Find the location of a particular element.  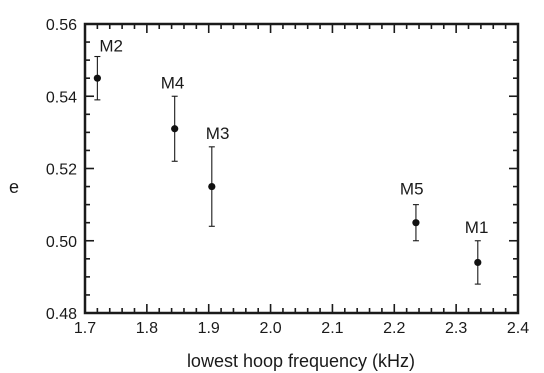

x-axis-label: lowest hoop frequency (kHz) is located at coordinates (301, 361).